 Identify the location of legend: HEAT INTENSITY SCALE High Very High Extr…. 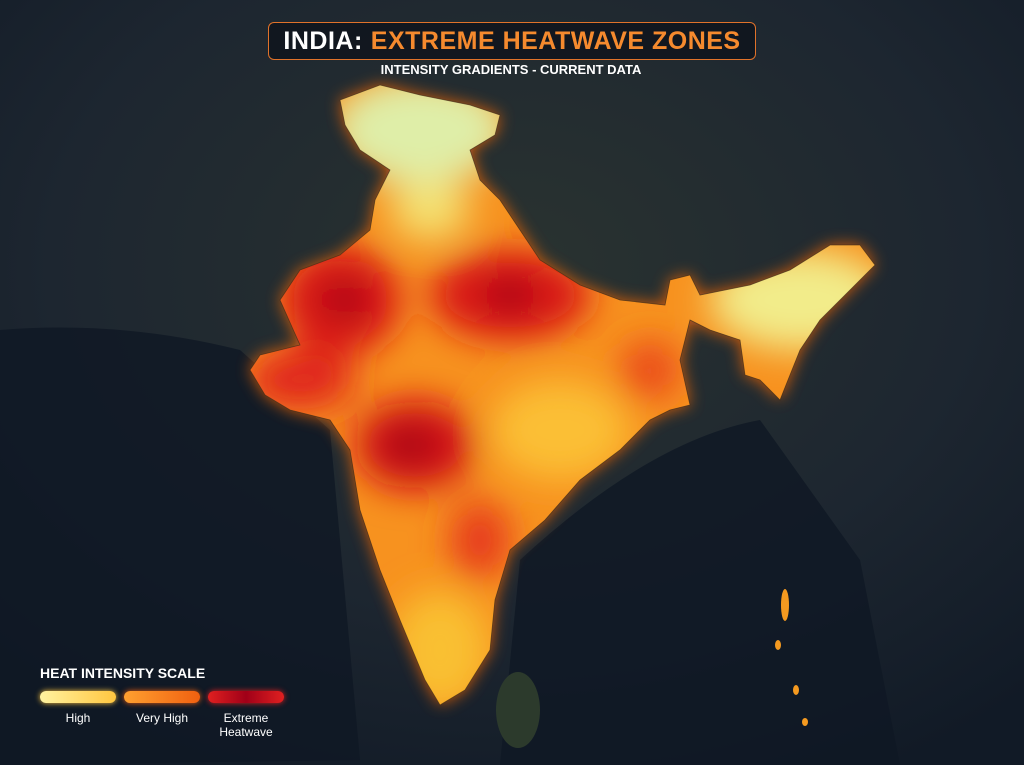
(162, 702).